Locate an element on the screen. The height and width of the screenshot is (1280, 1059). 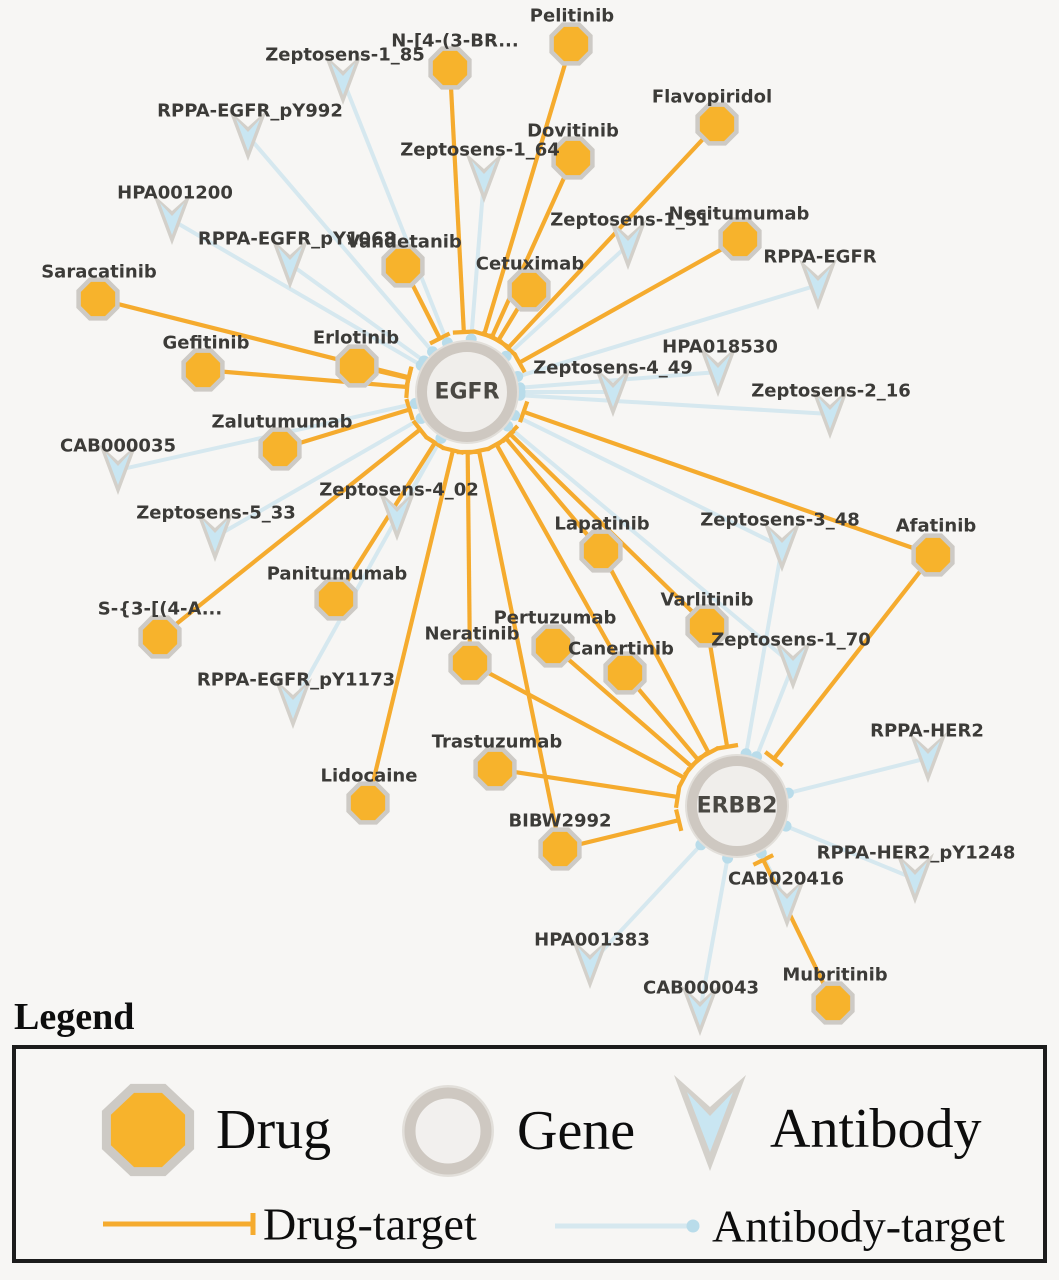
node-label-panitumumab: Panitumumab is located at coordinates (337, 574).